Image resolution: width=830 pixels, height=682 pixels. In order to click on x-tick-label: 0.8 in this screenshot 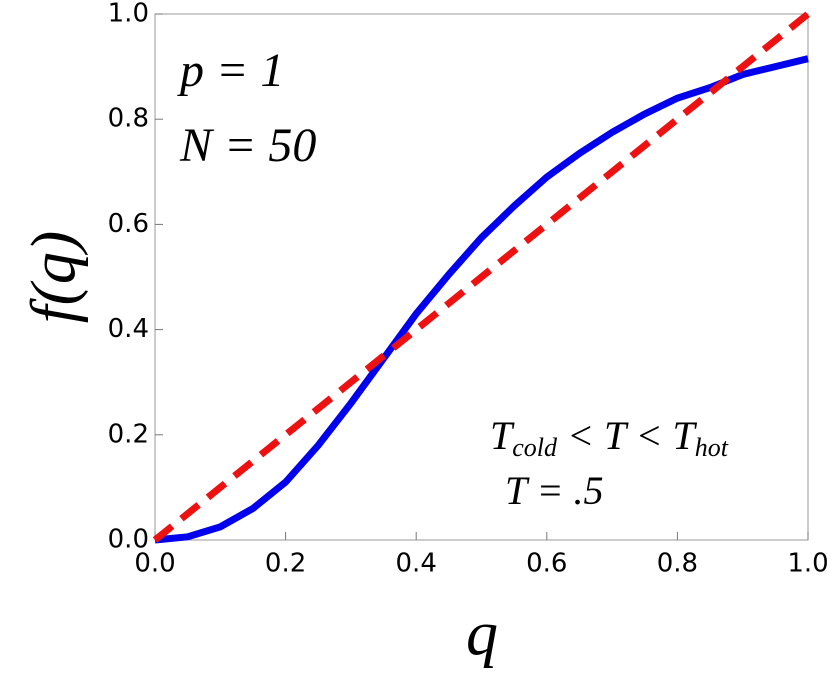, I will do `click(677, 564)`.